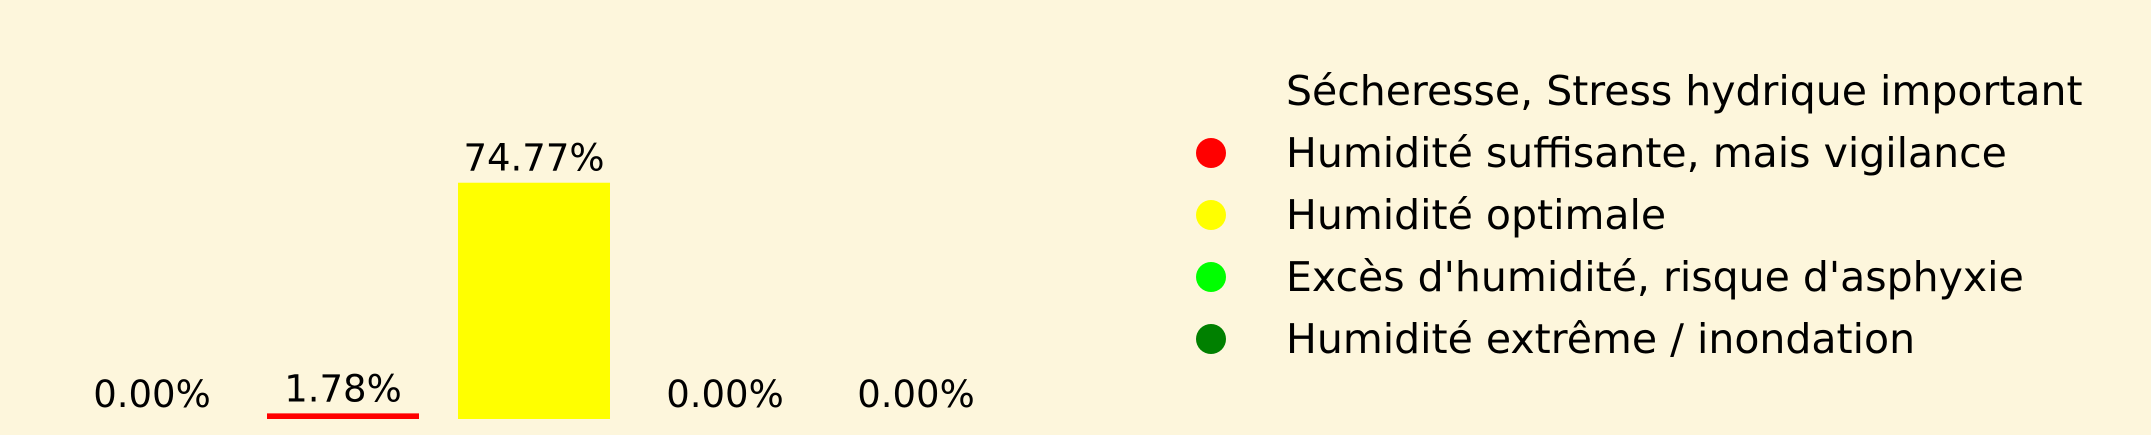  I want to click on bar-value-label-1: 0.00%, so click(152, 394).